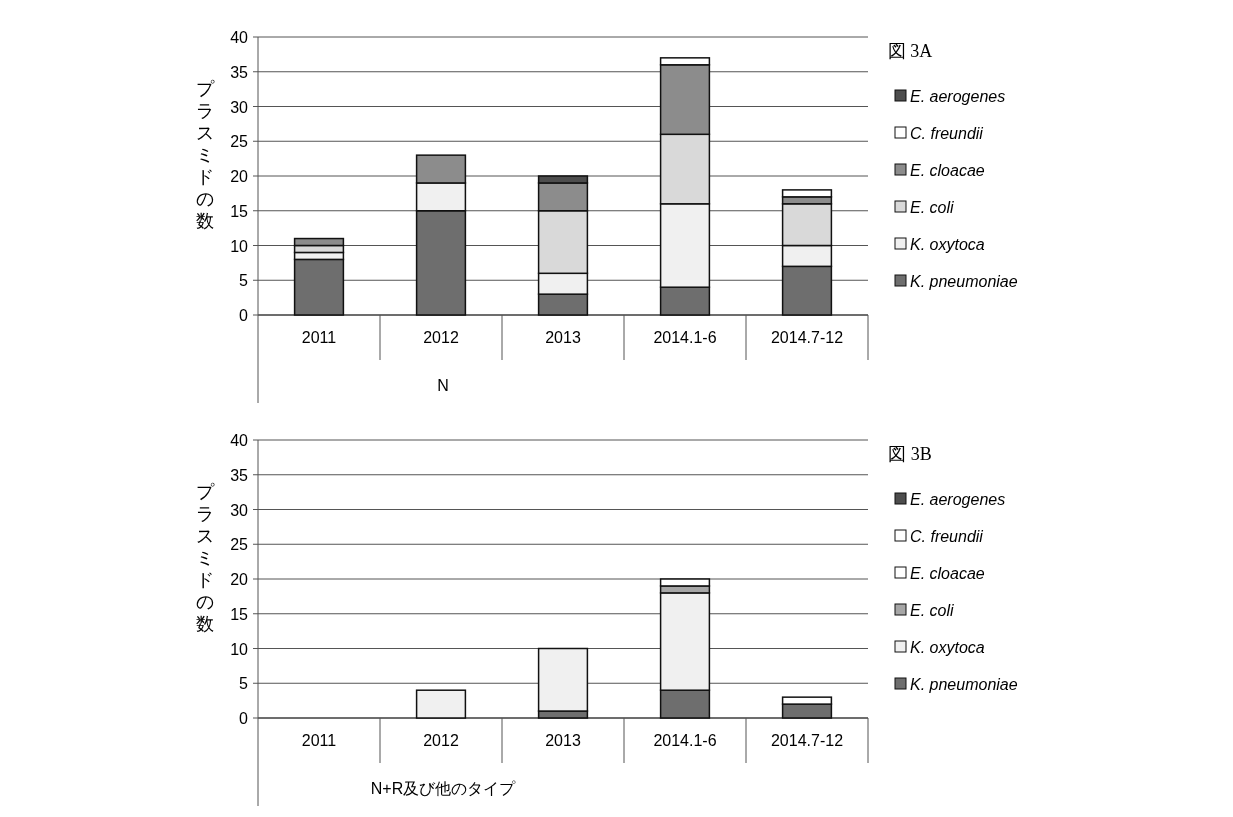 Image resolution: width=1233 pixels, height=817 pixels. I want to click on x-axis-title: N, so click(443, 385).